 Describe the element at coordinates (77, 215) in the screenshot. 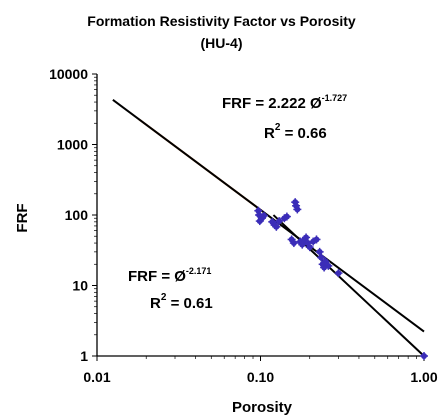

I see `y-tick-label: 100` at that location.